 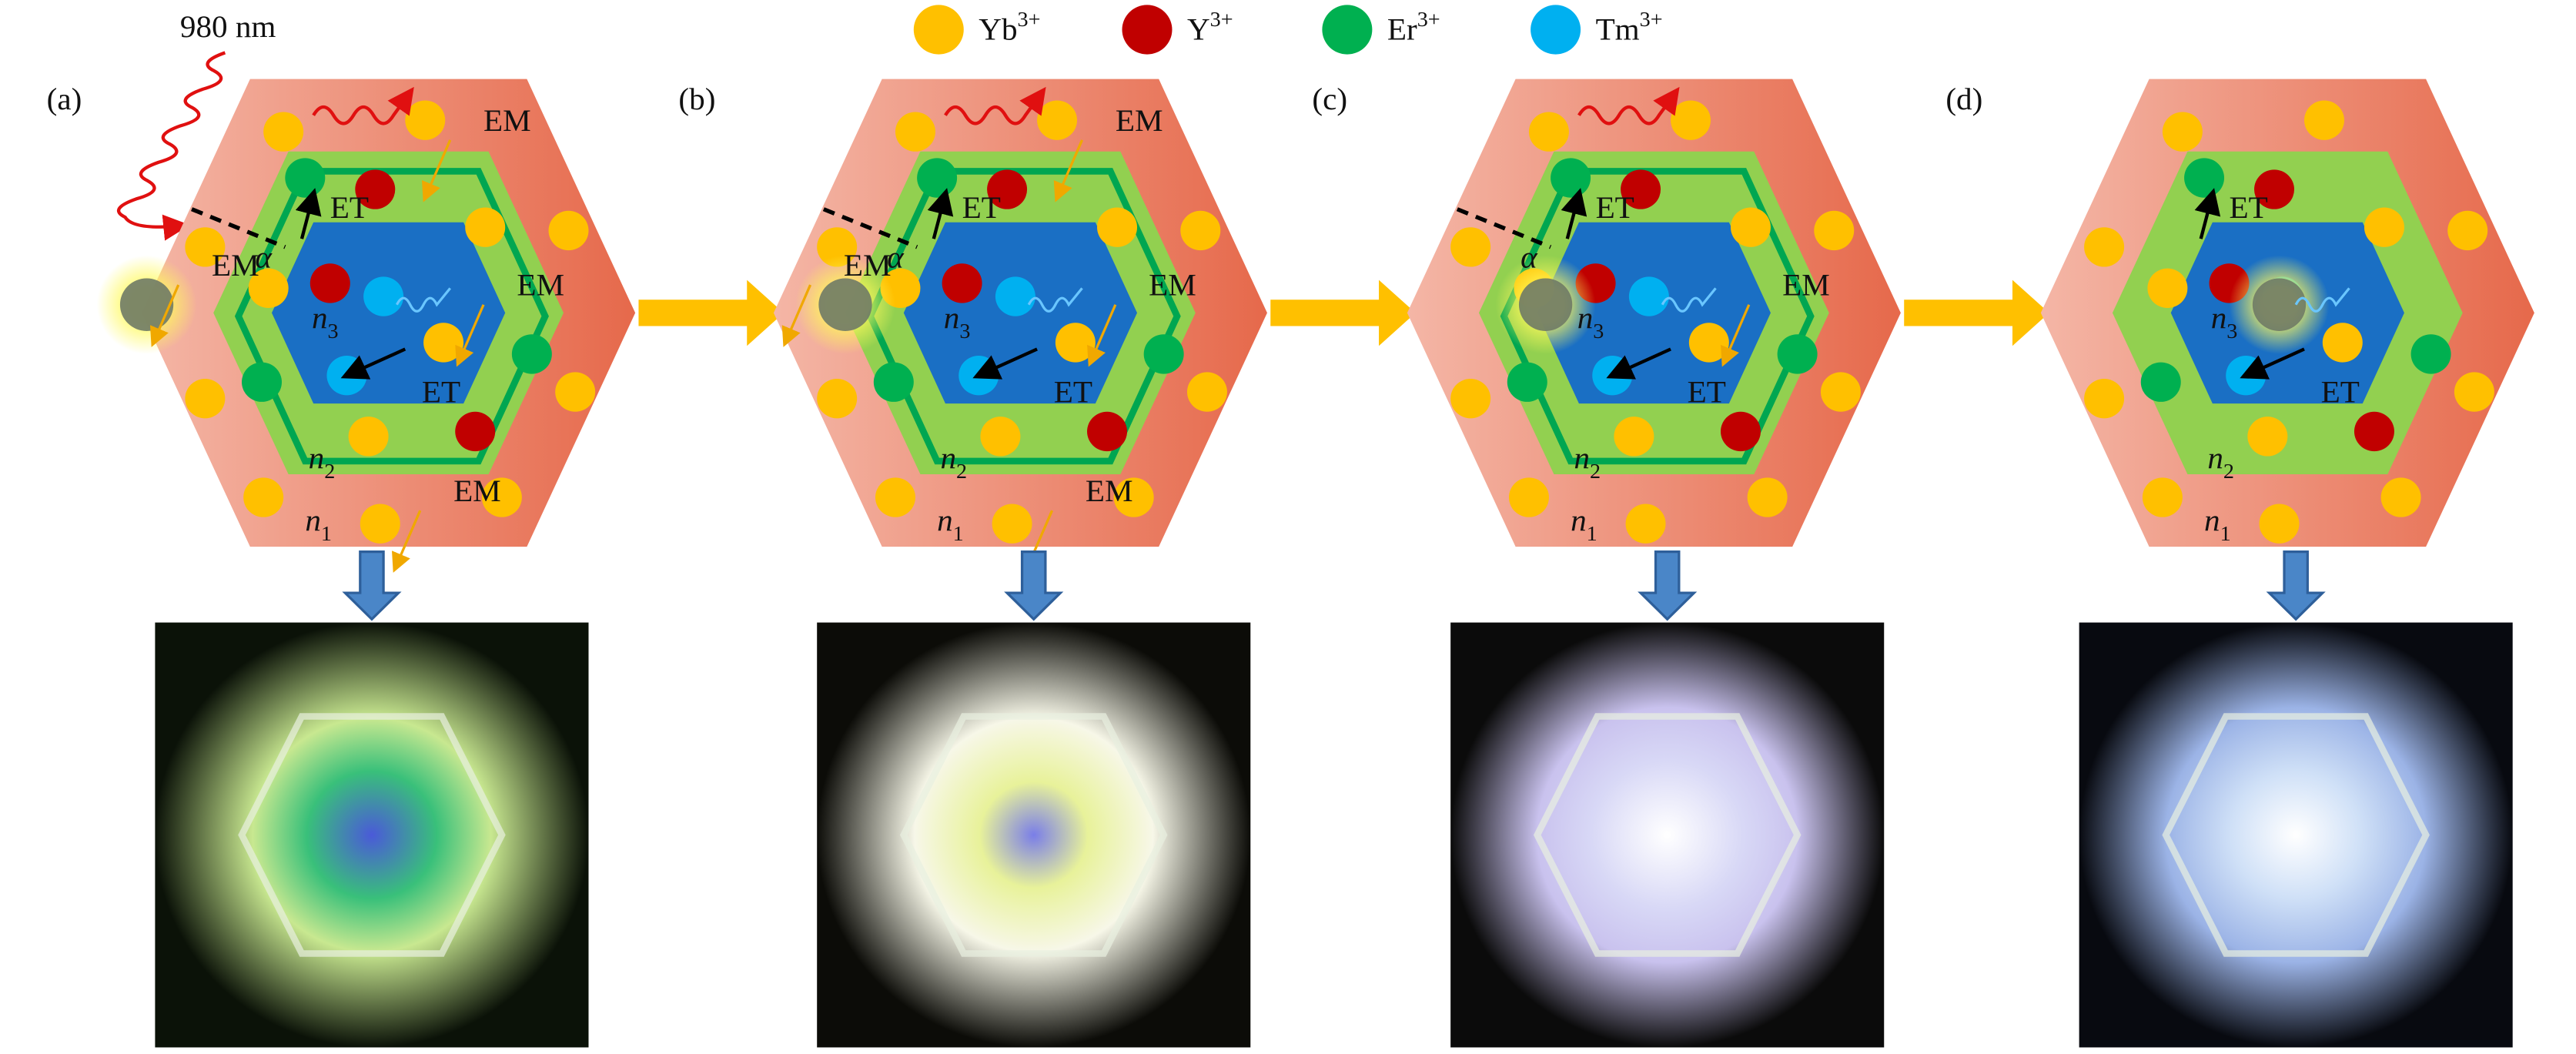 I want to click on legend-label: Y3+, so click(x=1210, y=27).